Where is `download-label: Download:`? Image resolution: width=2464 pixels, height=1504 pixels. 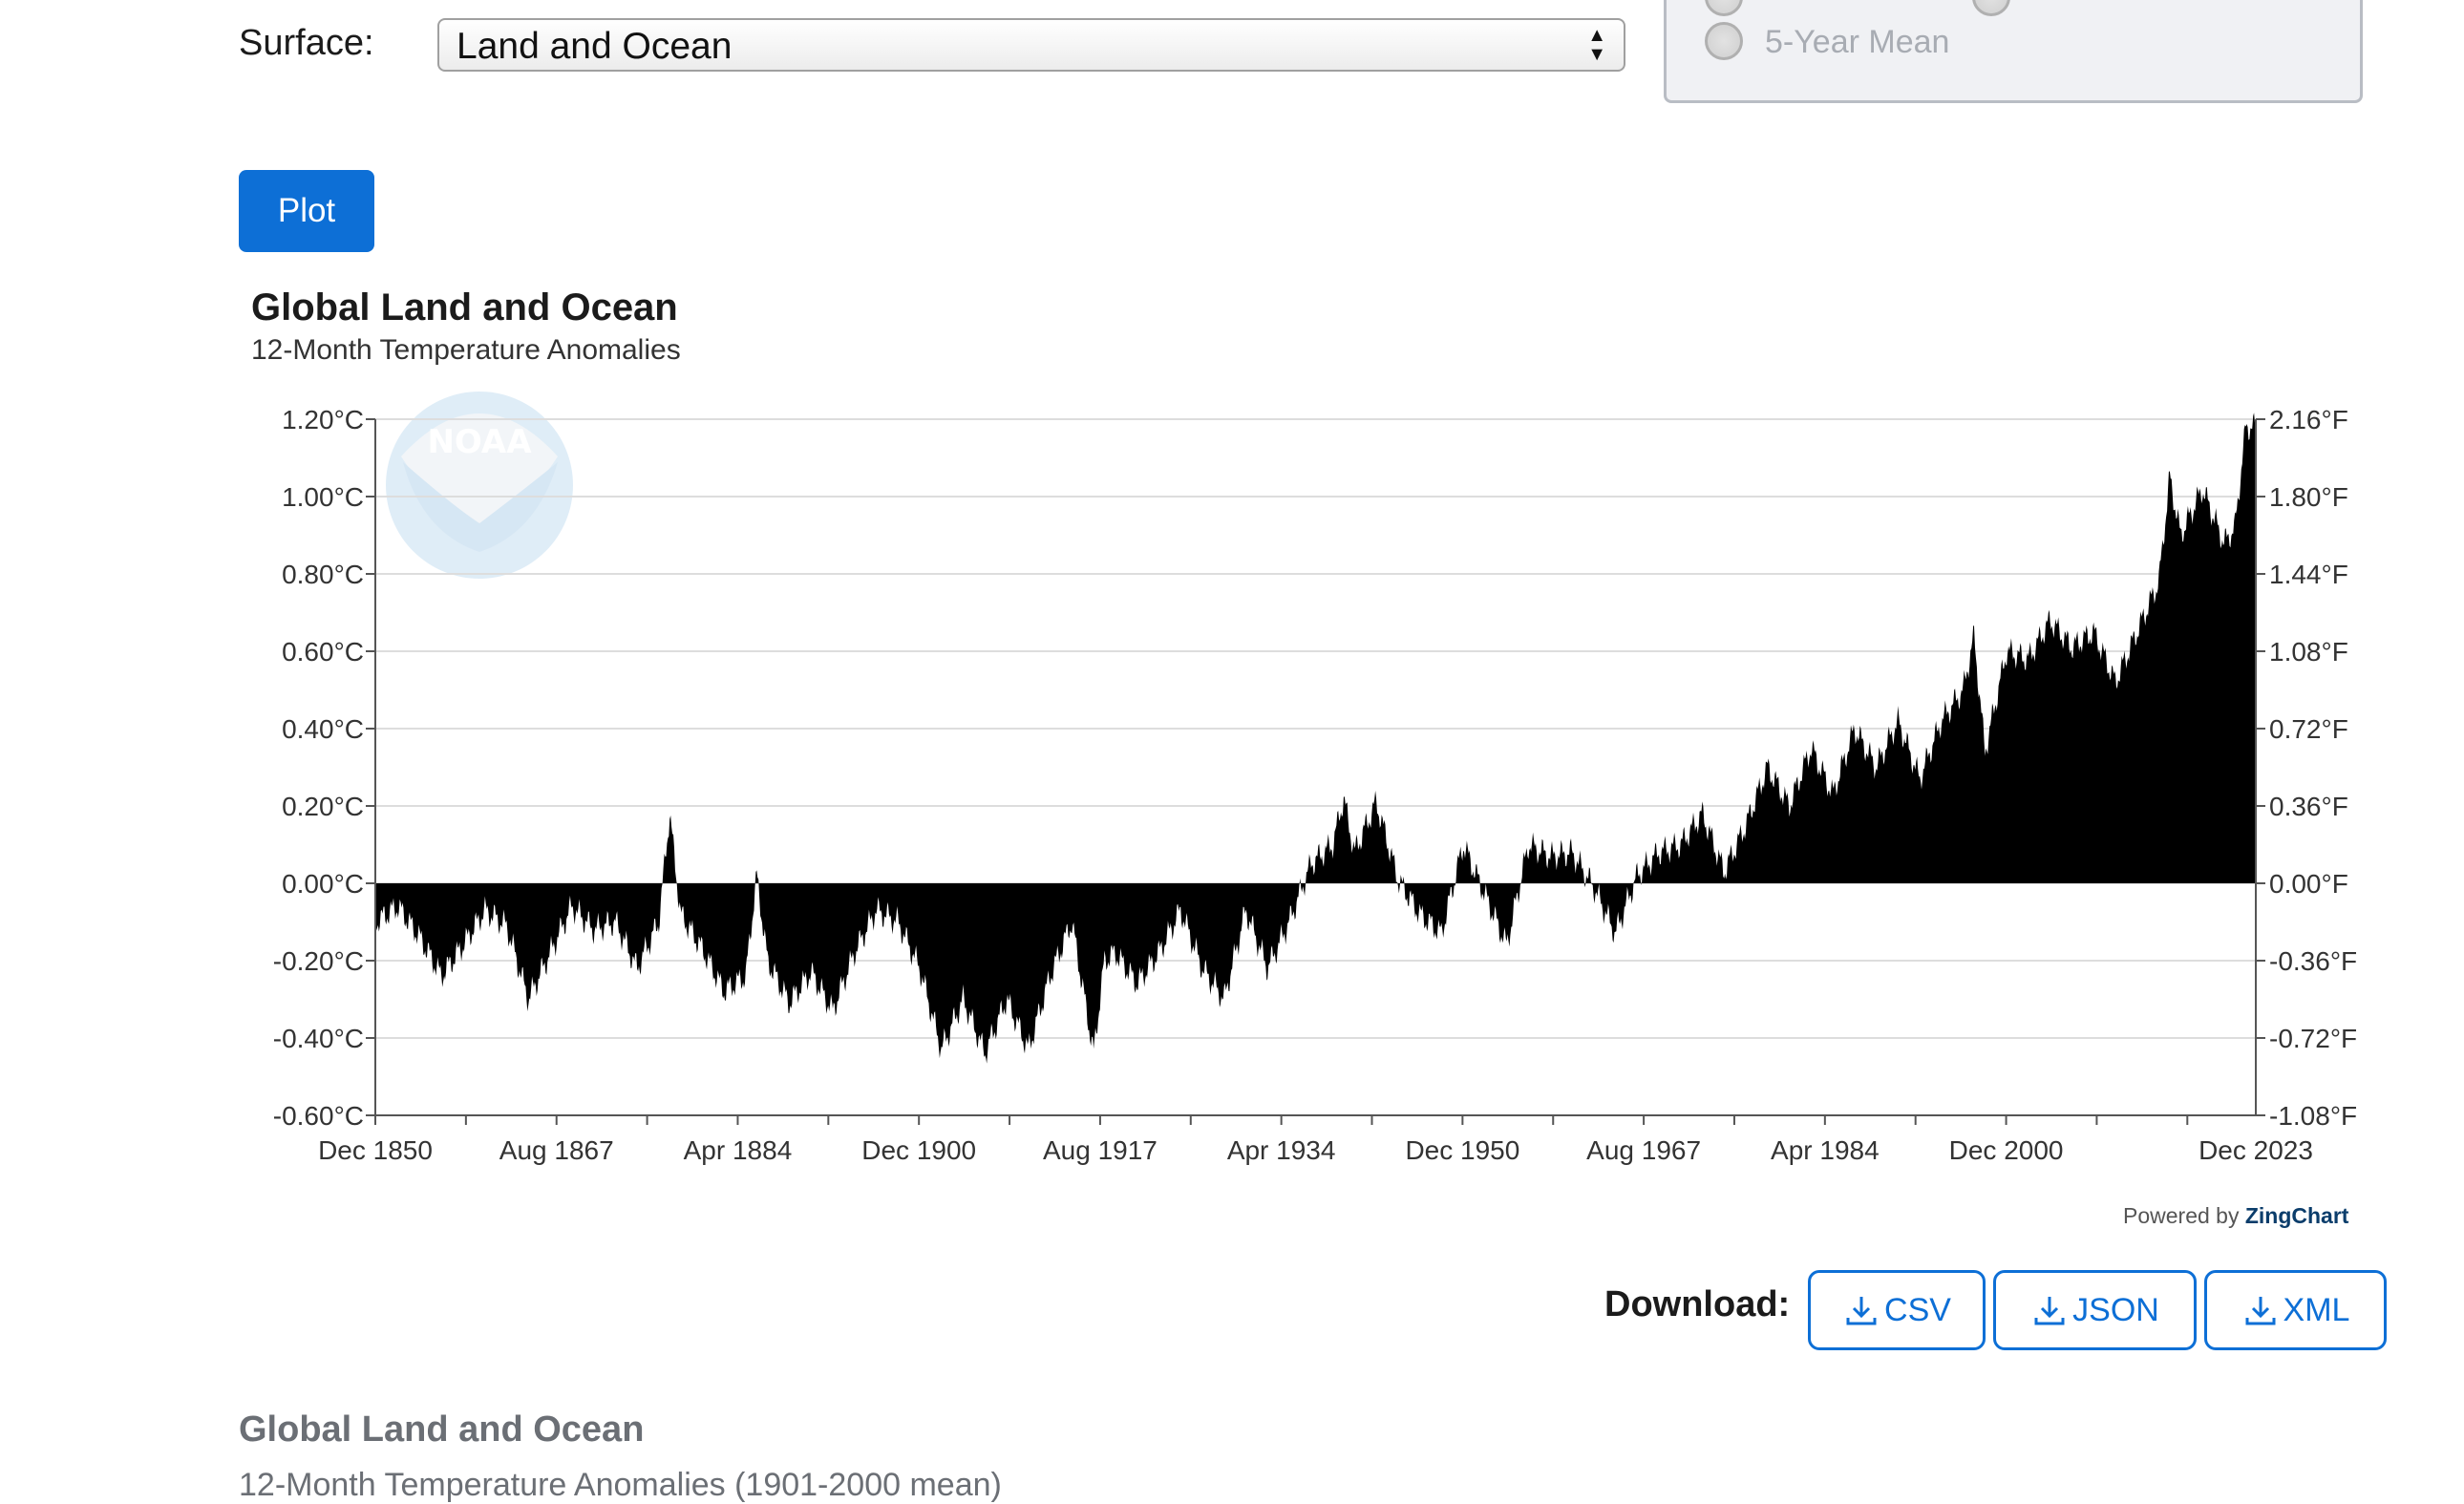
download-label: Download: is located at coordinates (1697, 1304).